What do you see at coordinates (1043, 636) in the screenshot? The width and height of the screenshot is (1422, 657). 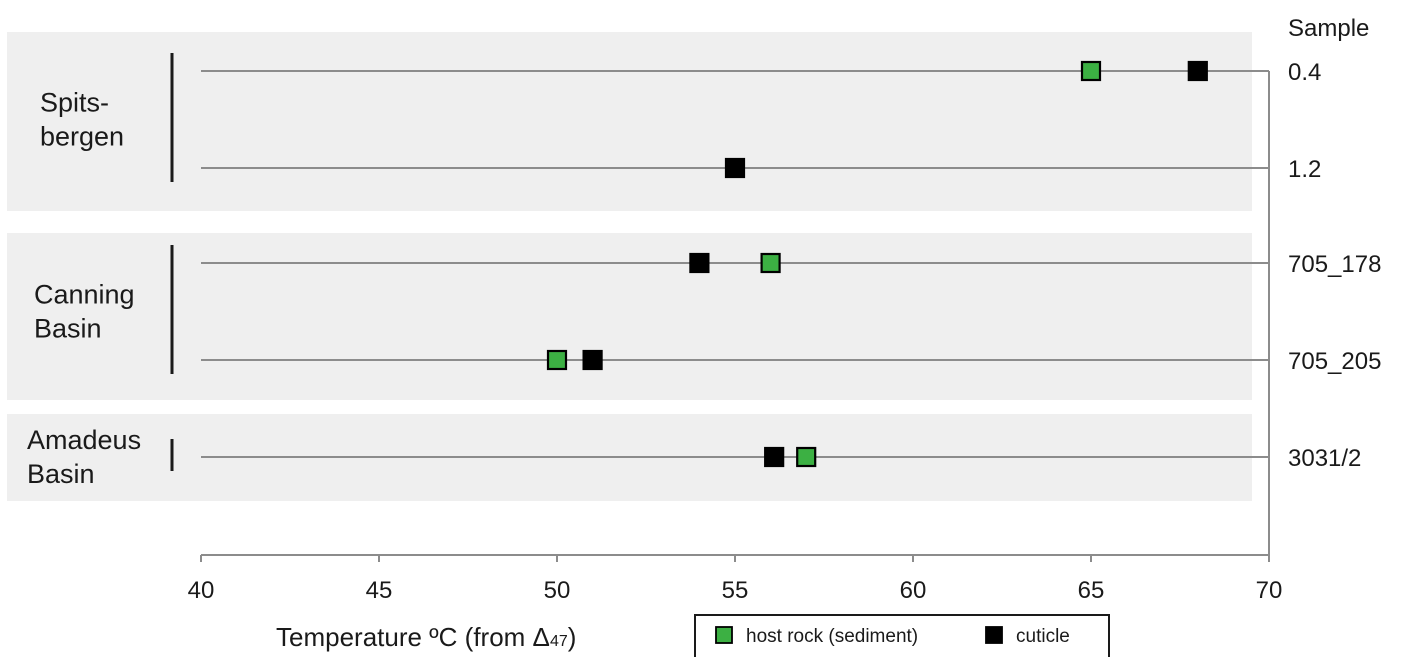 I see `legend-label: cuticle` at bounding box center [1043, 636].